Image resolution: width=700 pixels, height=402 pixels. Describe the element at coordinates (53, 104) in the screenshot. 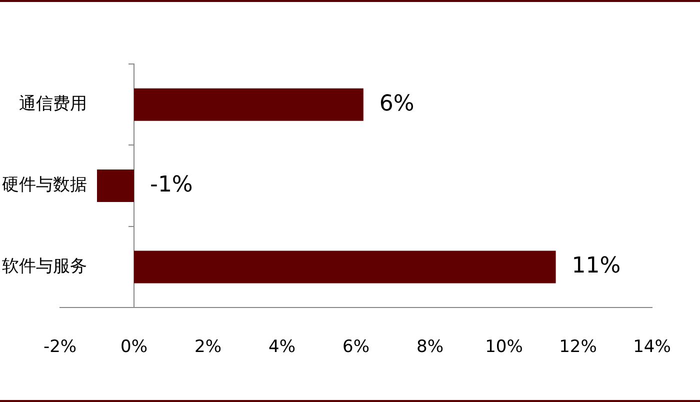

I see `y-tick-label: 通信费用` at that location.